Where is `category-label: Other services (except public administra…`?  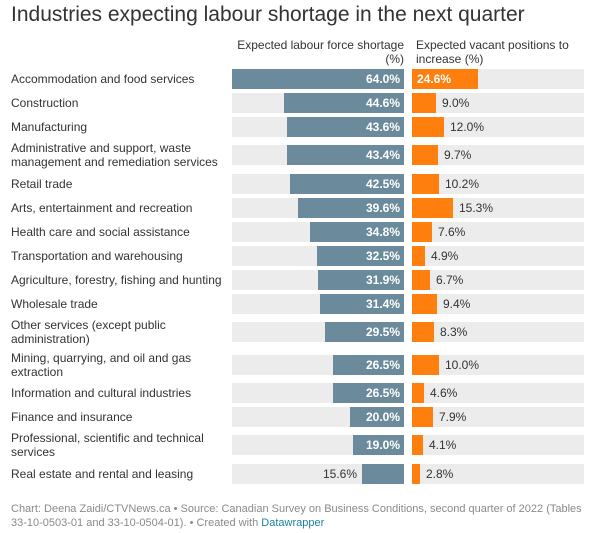 category-label: Other services (except public administra… is located at coordinates (88, 332).